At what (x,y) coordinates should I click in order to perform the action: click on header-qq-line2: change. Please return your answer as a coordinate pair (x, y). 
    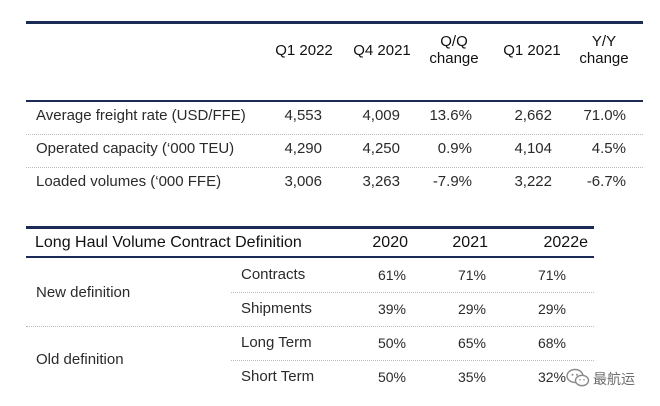
    Looking at the image, I should click on (454, 58).